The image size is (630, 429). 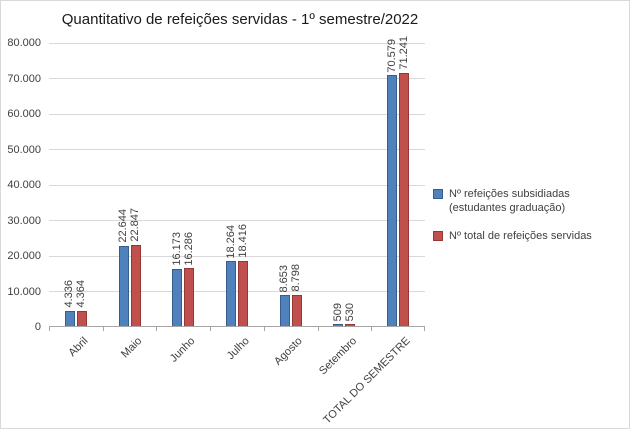 I want to click on x-axis-category-label: Junho, so click(x=183, y=350).